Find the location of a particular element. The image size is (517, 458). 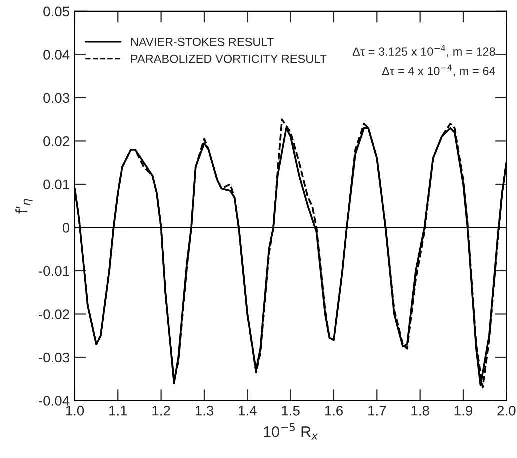

y-tick-label: 0.02 is located at coordinates (57, 141).